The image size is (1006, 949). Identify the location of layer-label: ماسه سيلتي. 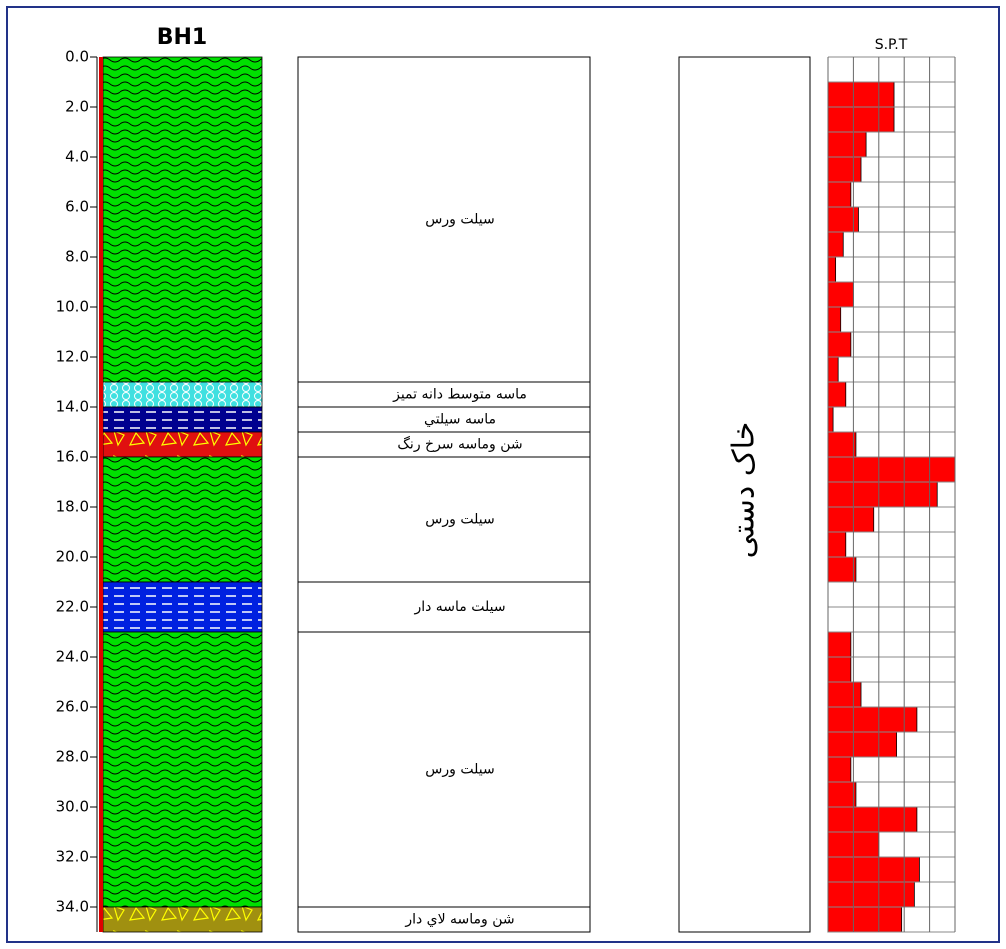
(460, 420).